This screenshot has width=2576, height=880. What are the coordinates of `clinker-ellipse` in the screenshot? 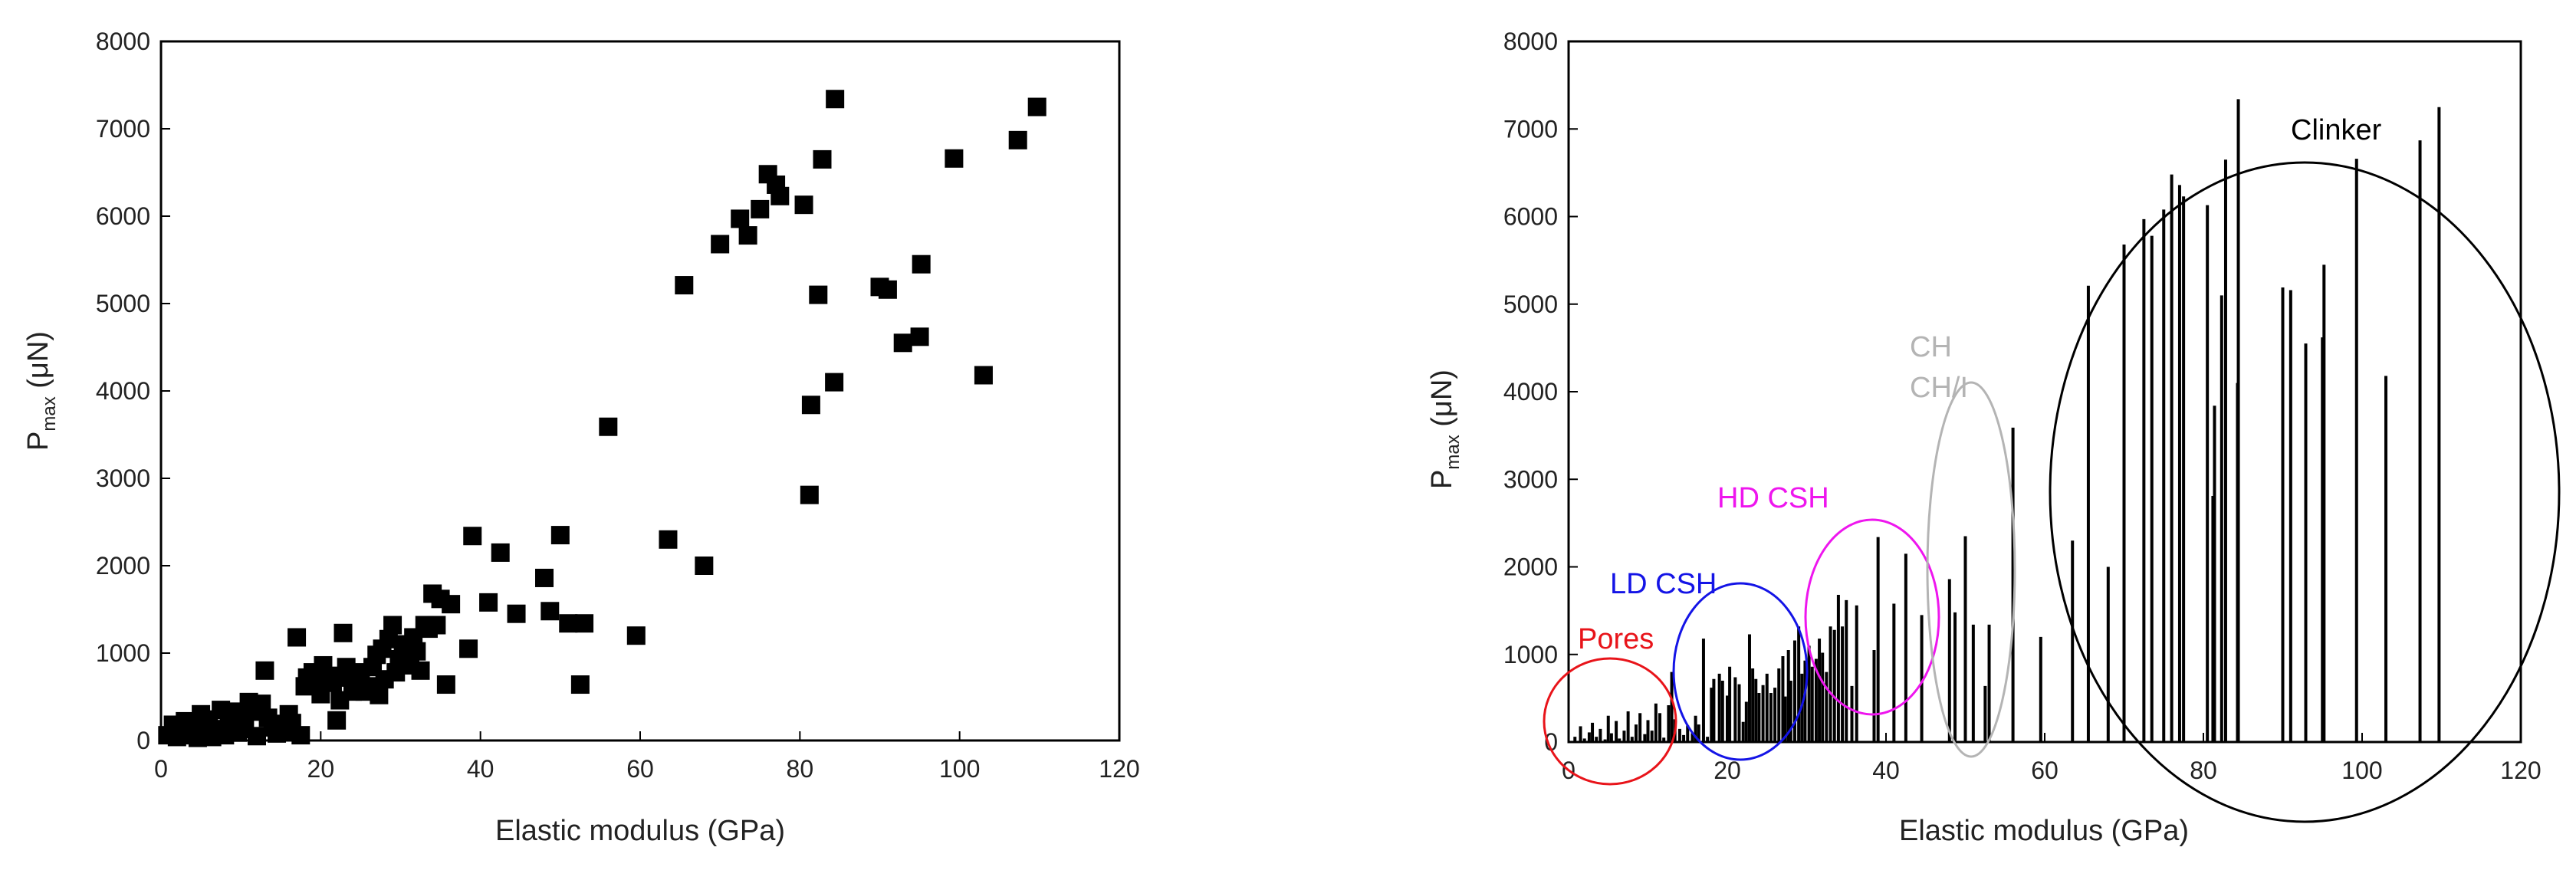 It's located at (2305, 492).